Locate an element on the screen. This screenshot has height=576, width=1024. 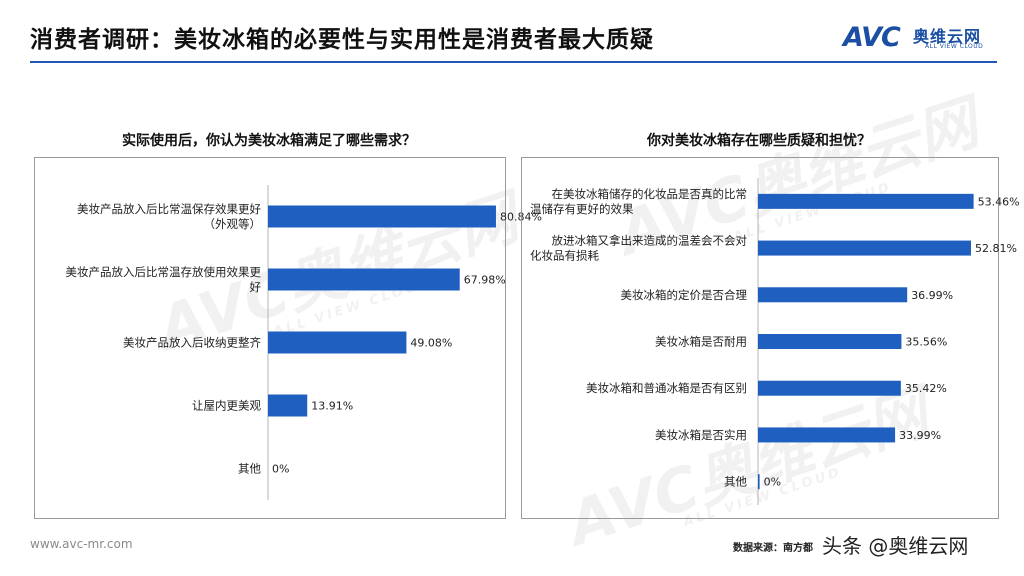
tick-label: 好 is located at coordinates (256, 287).